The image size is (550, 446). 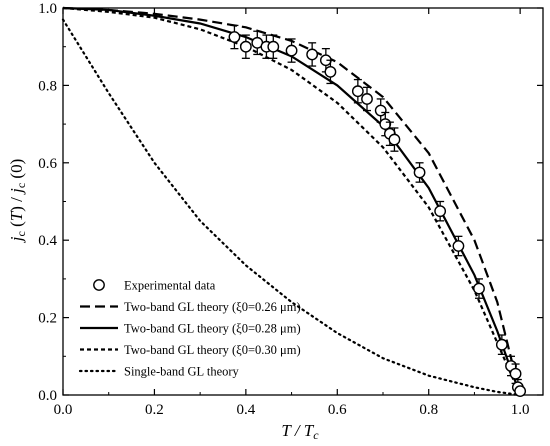 I want to click on y-tick-label: 0.4, so click(x=47, y=241).